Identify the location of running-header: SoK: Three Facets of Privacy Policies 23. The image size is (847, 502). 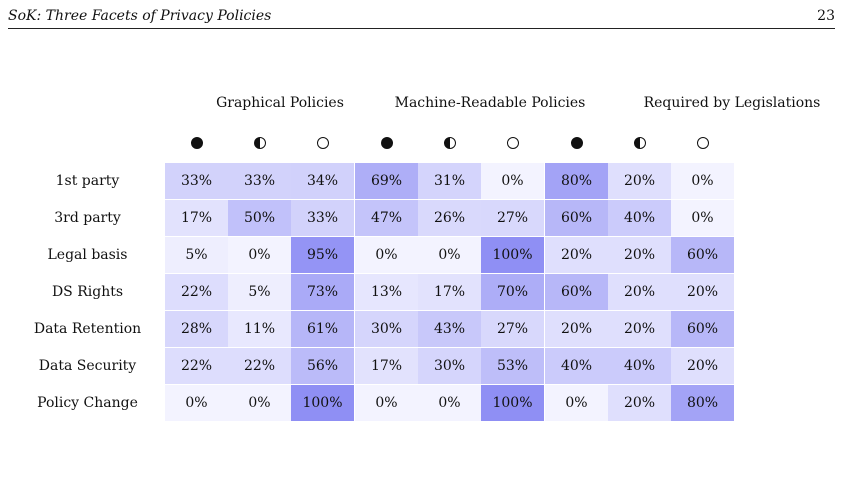
(421, 17).